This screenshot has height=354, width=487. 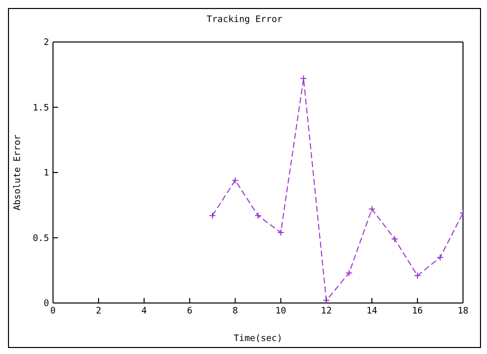 What do you see at coordinates (326, 311) in the screenshot?
I see `x-tick-label: 12` at bounding box center [326, 311].